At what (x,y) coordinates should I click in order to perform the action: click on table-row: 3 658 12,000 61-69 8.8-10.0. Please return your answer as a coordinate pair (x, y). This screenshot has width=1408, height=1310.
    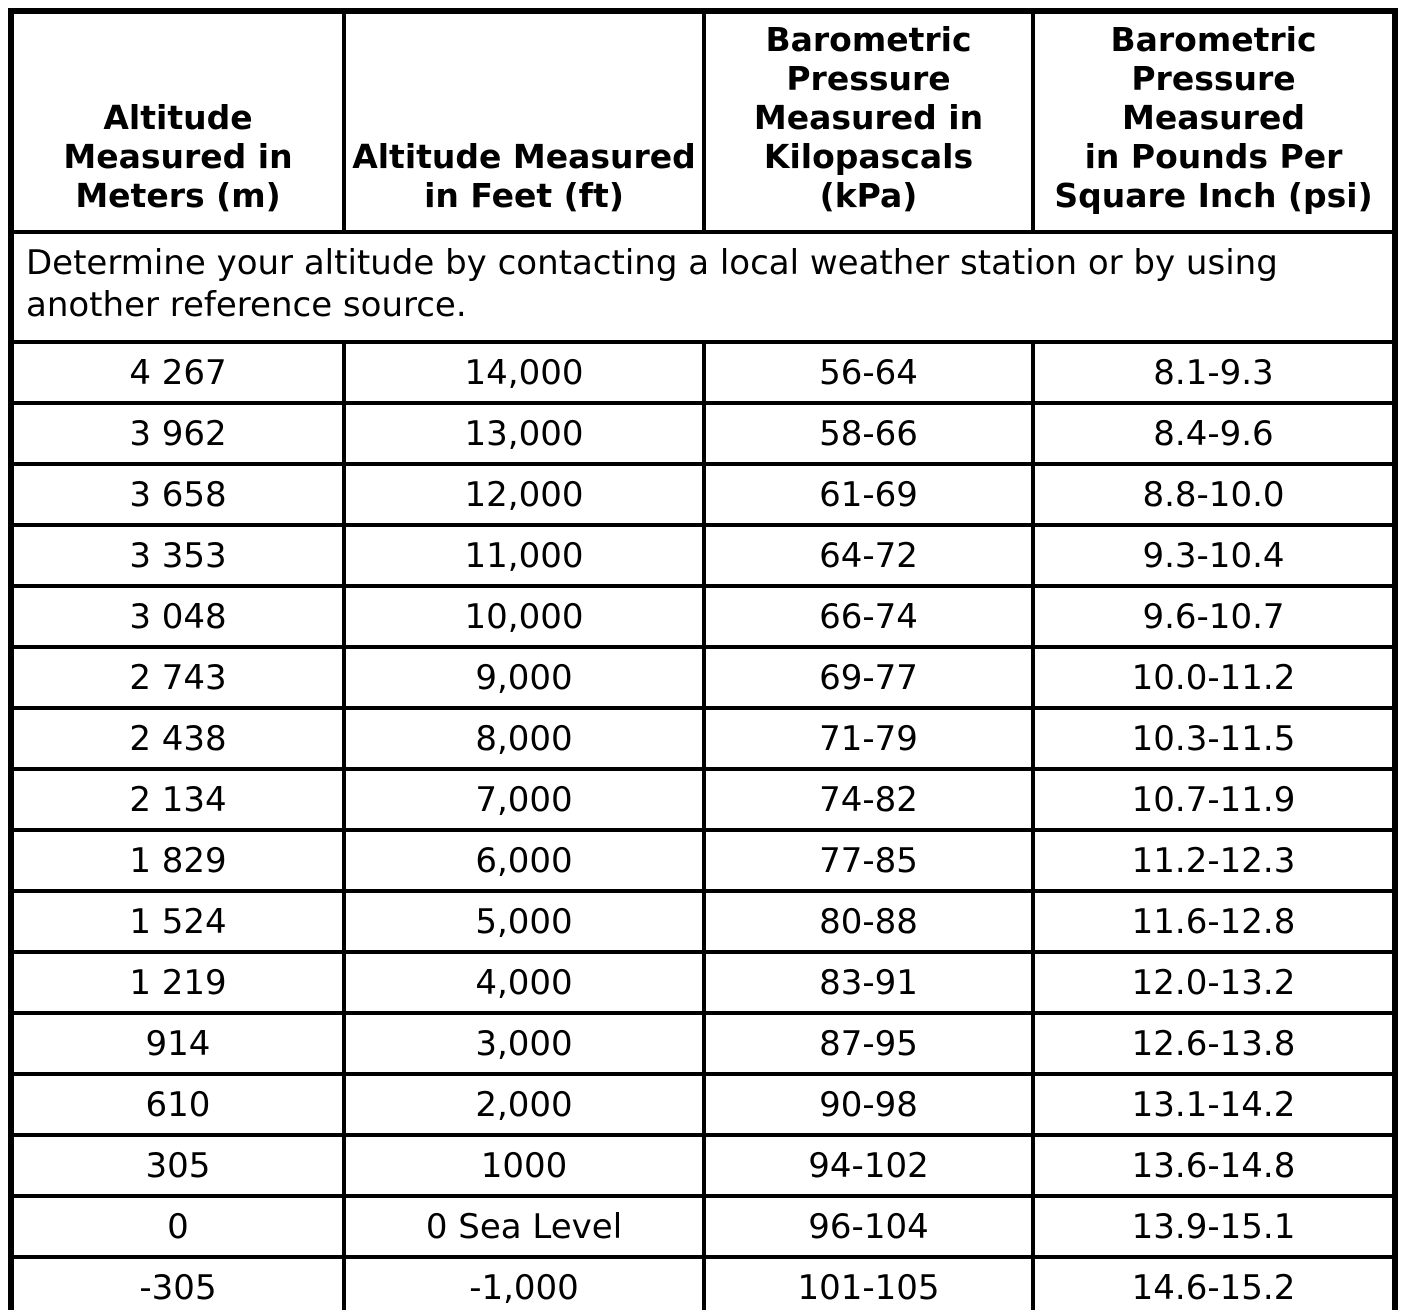
    Looking at the image, I should click on (703, 494).